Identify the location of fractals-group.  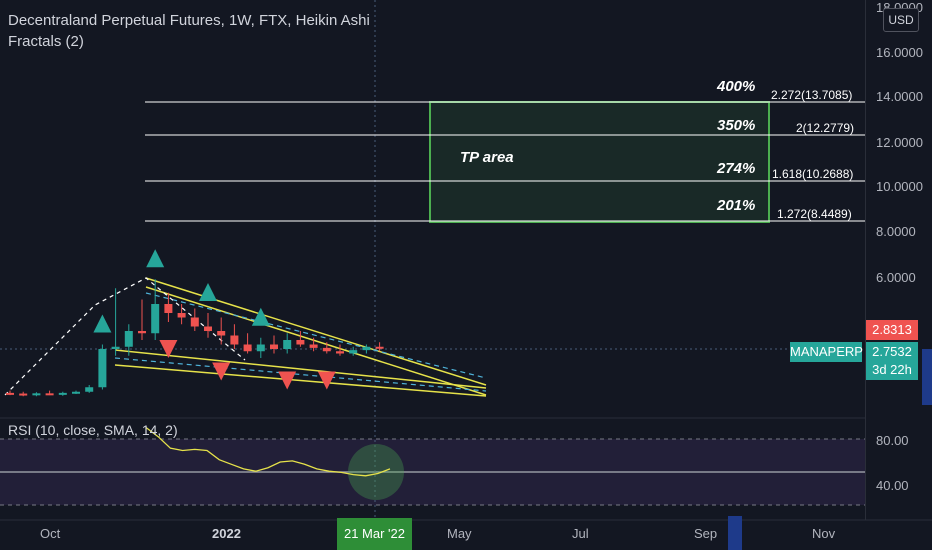
(214, 319).